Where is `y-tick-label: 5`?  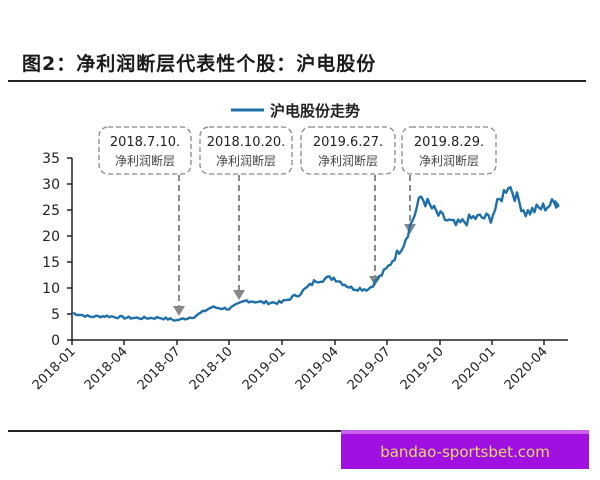
y-tick-label: 5 is located at coordinates (55, 315).